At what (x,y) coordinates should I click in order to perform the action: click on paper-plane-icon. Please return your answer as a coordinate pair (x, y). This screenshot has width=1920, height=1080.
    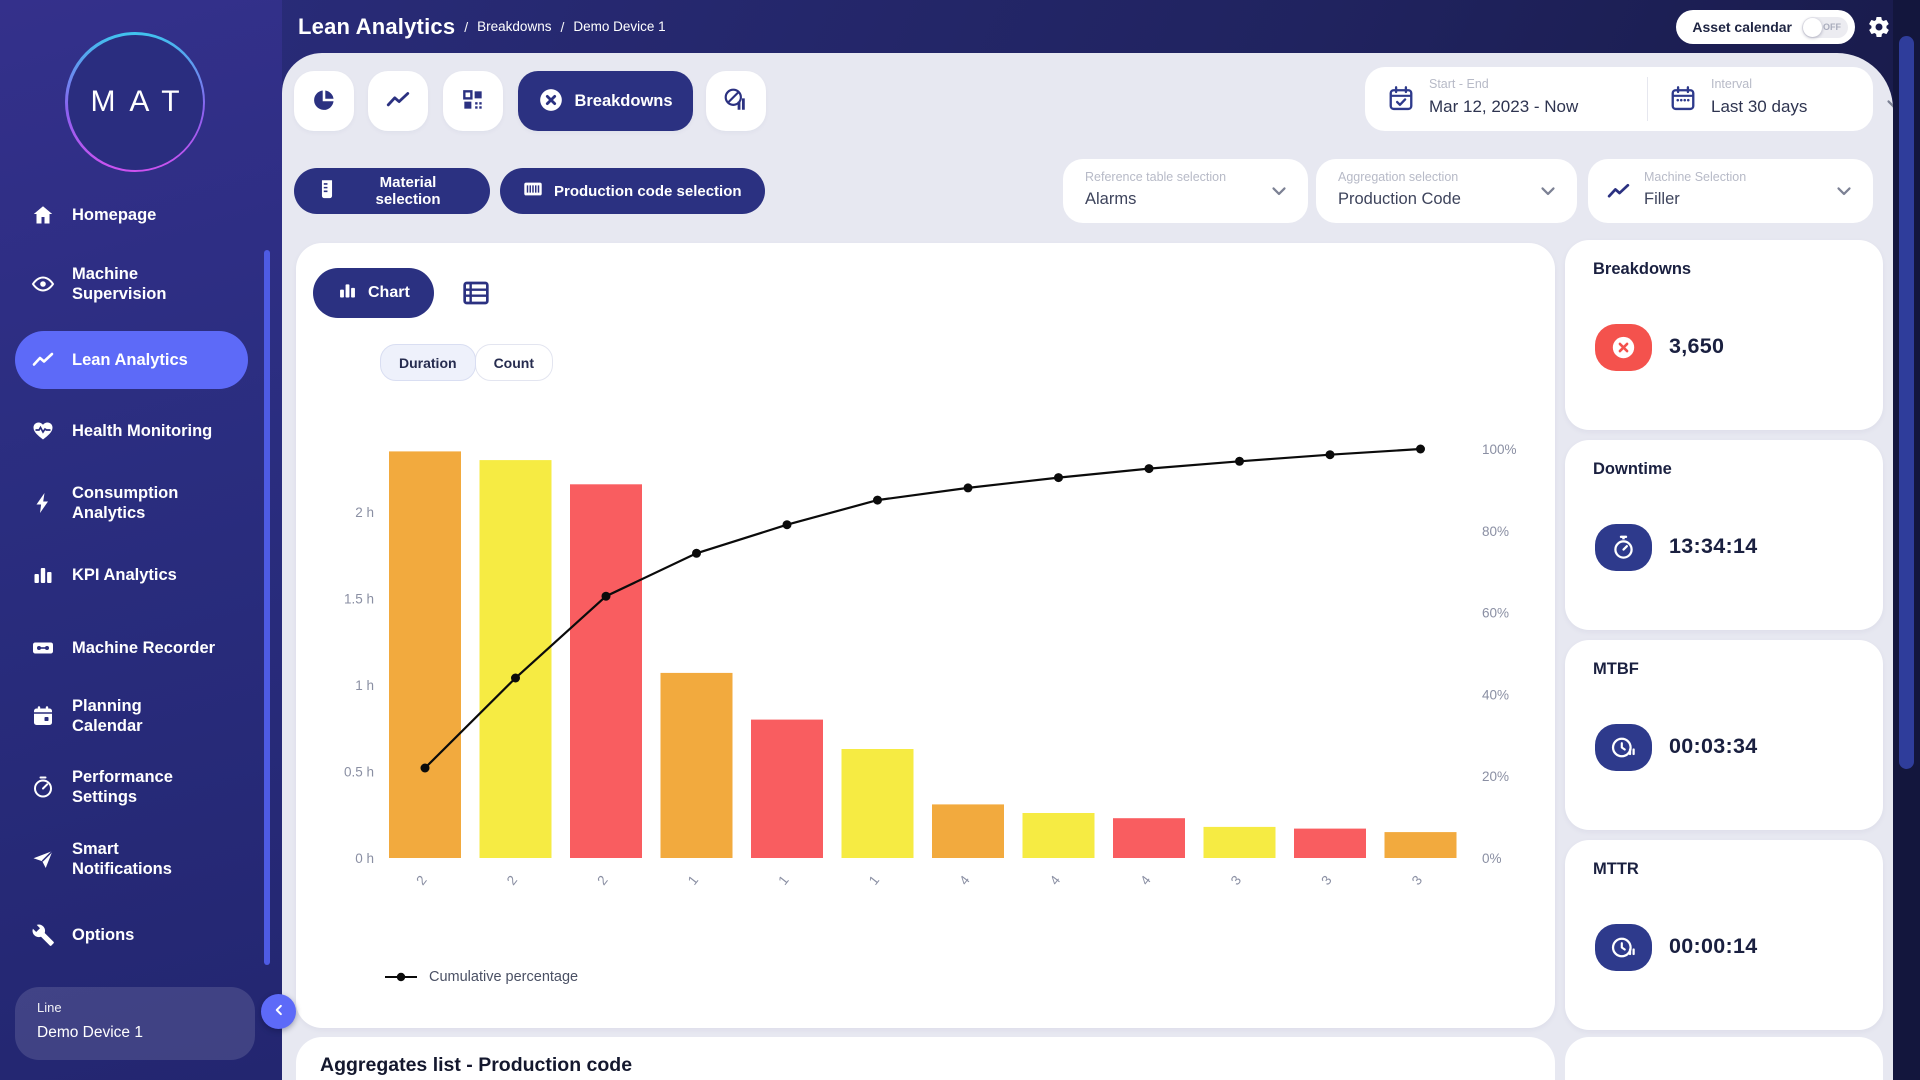
    Looking at the image, I should click on (43, 859).